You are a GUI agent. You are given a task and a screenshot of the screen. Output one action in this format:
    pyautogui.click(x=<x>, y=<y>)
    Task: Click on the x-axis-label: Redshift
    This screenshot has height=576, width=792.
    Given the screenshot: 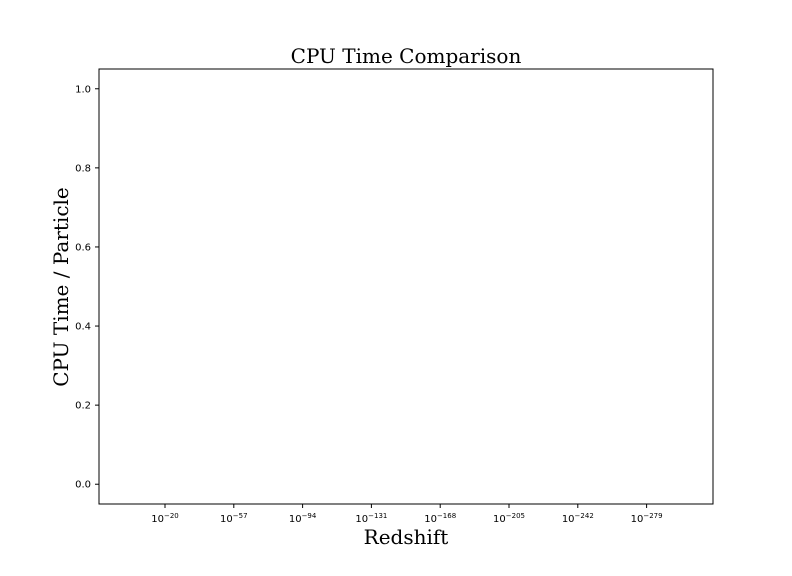 What is the action you would take?
    pyautogui.click(x=406, y=537)
    